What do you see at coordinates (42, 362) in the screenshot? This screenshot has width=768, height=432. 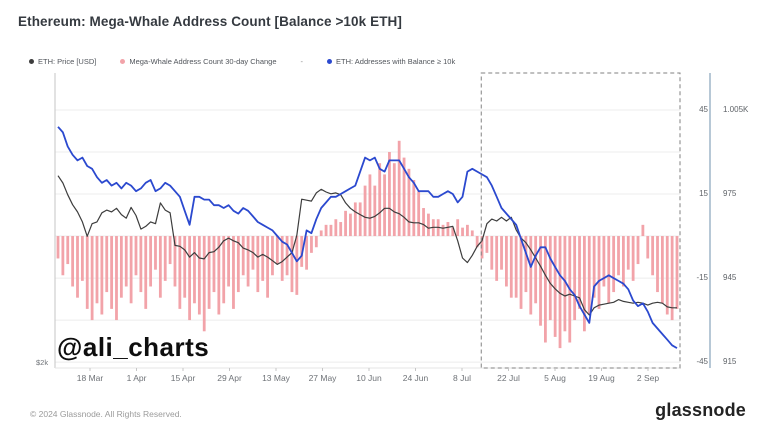 I see `y-axis-price-tick-label: $2k` at bounding box center [42, 362].